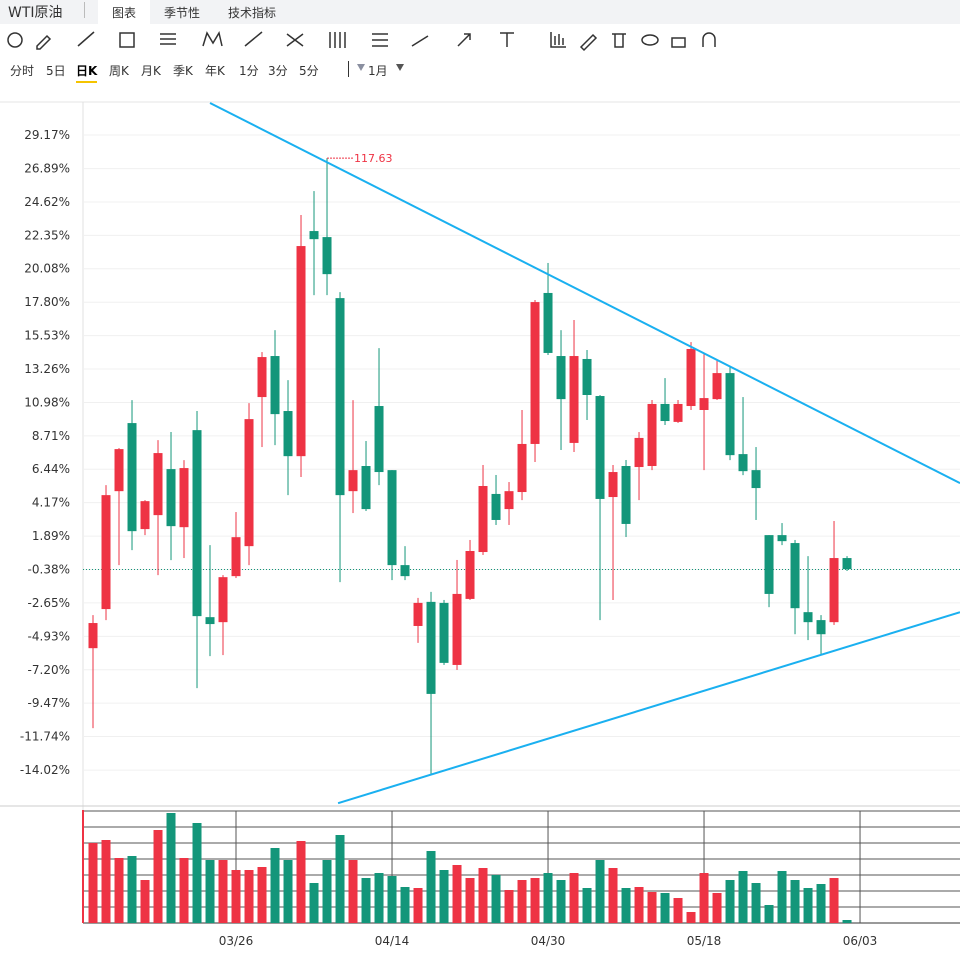 This screenshot has height=961, width=960. What do you see at coordinates (348, 69) in the screenshot?
I see `separator` at bounding box center [348, 69].